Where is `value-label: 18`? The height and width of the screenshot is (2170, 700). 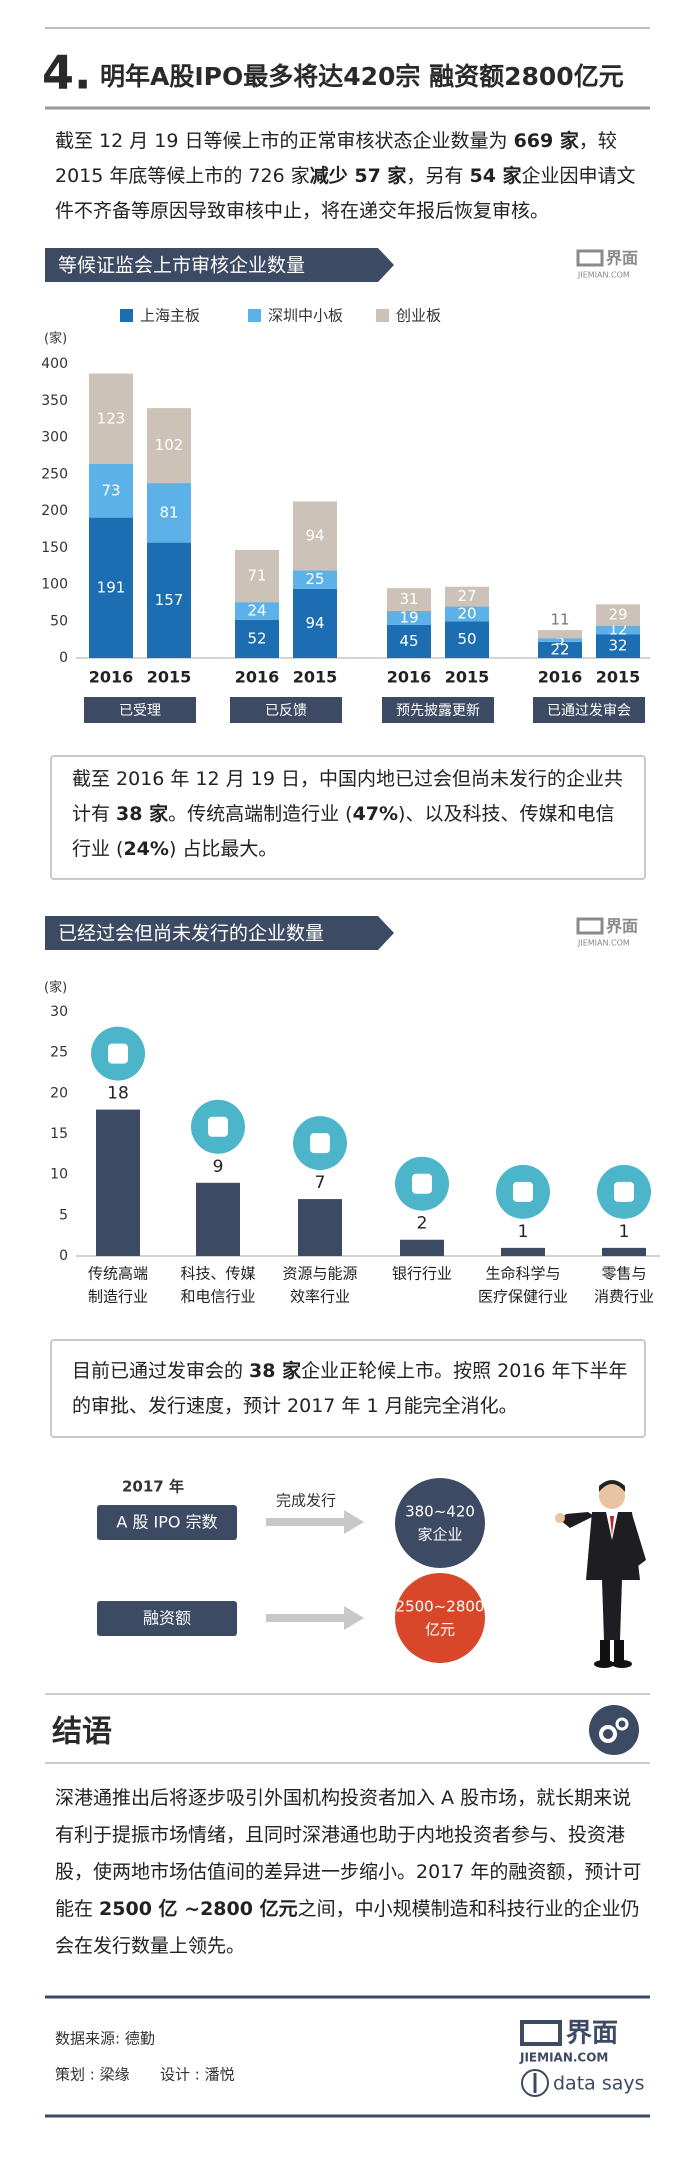 value-label: 18 is located at coordinates (118, 1094).